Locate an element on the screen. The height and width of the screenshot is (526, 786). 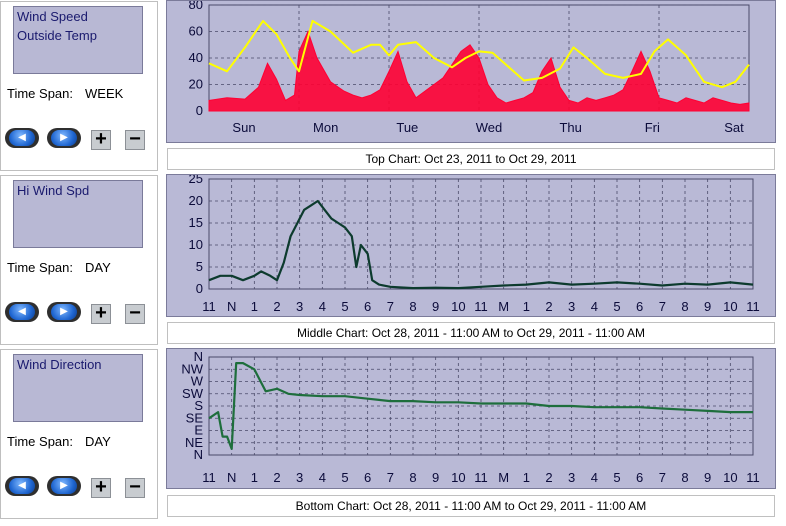
panel-bottom: Wind Direction Time Span: DAY ◀ ▶ + − is located at coordinates (79, 434).